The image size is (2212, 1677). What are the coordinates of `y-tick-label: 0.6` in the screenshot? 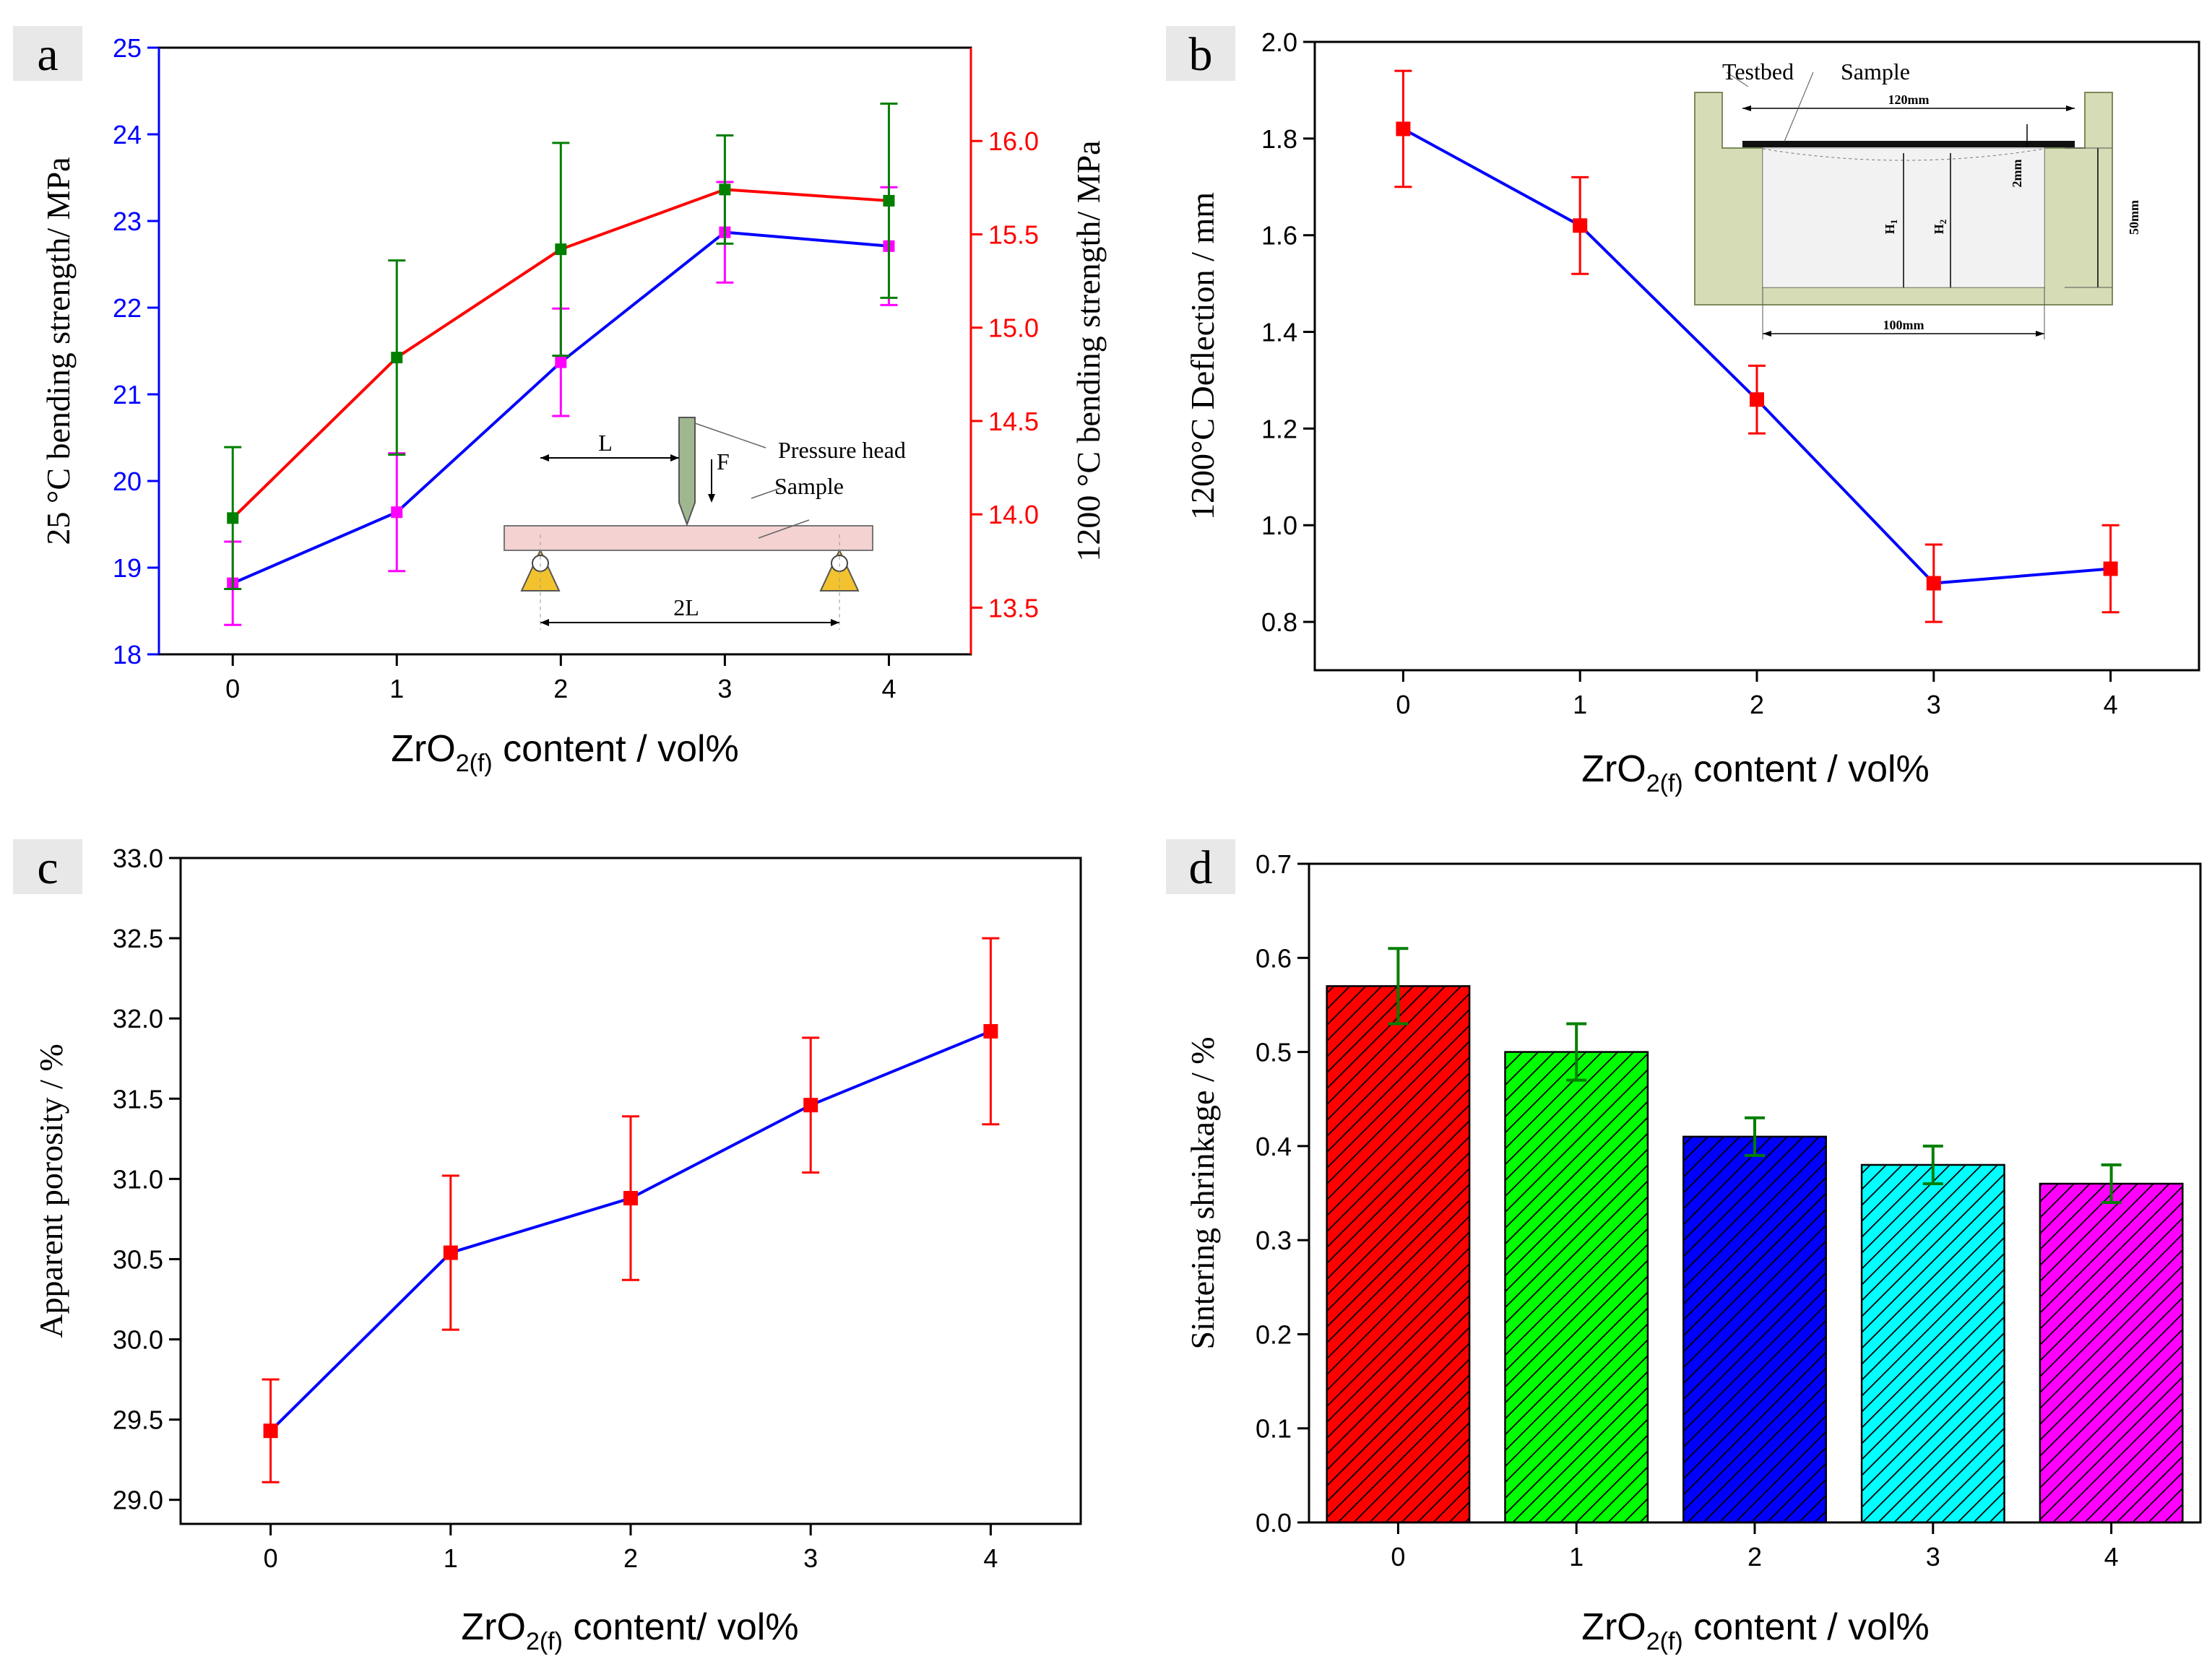 It's located at (1274, 958).